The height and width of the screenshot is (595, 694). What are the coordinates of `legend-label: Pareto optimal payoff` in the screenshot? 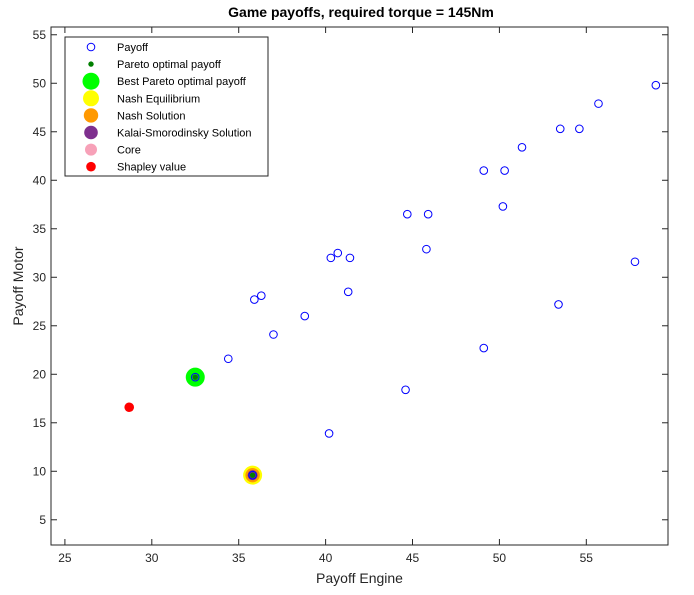 It's located at (169, 65).